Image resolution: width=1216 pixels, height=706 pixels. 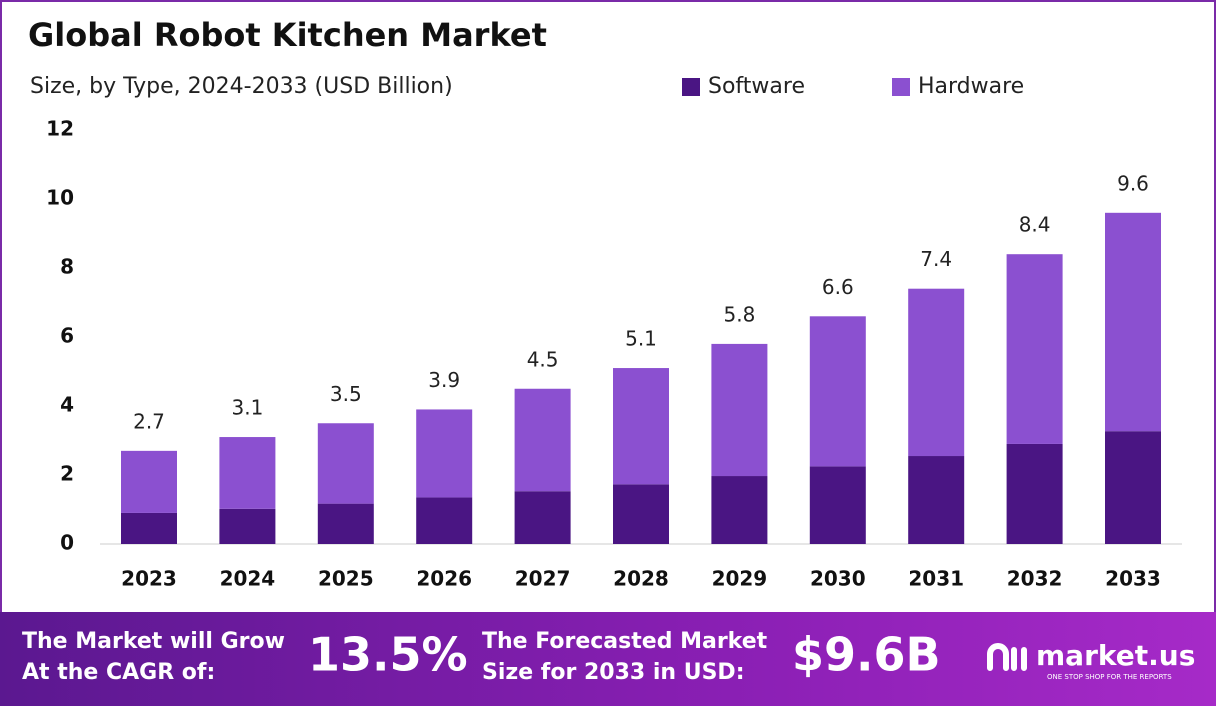 I want to click on total-label: 5.8, so click(x=739, y=314).